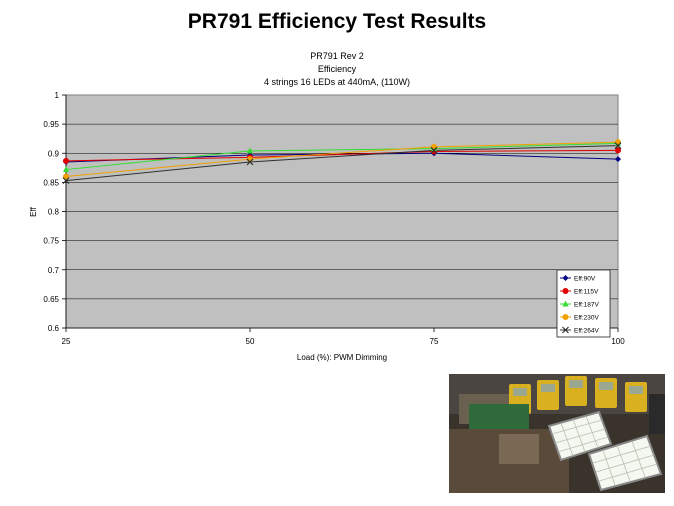 This screenshot has height=506, width=674. Describe the element at coordinates (337, 21) in the screenshot. I see `slide-title: PR791 Efficiency Test Results` at that location.